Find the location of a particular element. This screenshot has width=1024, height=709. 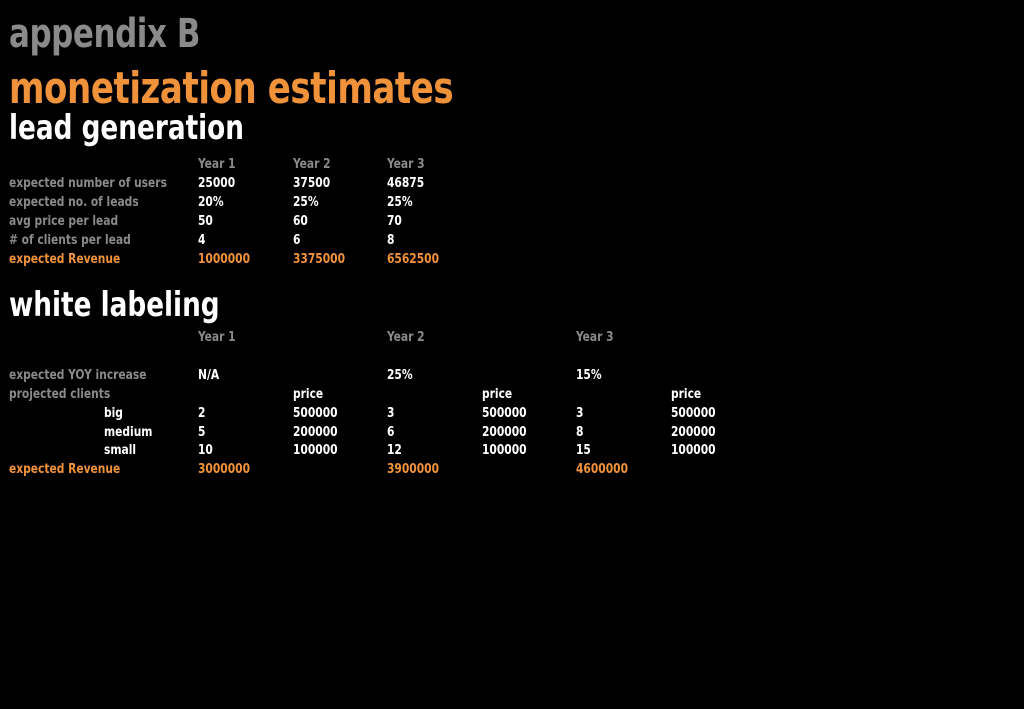

wl-tier-label: big is located at coordinates (113, 413).